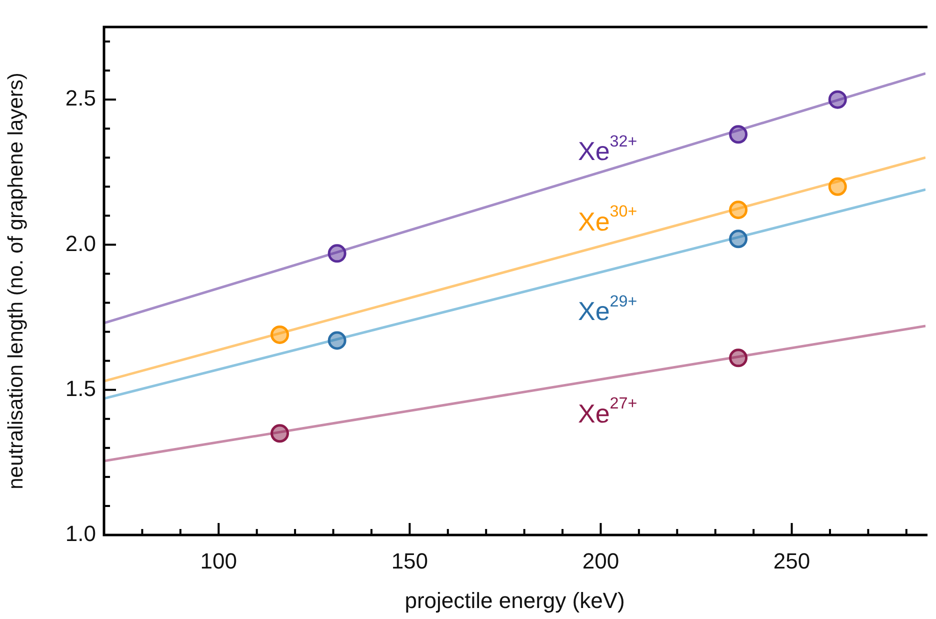  What do you see at coordinates (218, 561) in the screenshot?
I see `x-tick-label: 100` at bounding box center [218, 561].